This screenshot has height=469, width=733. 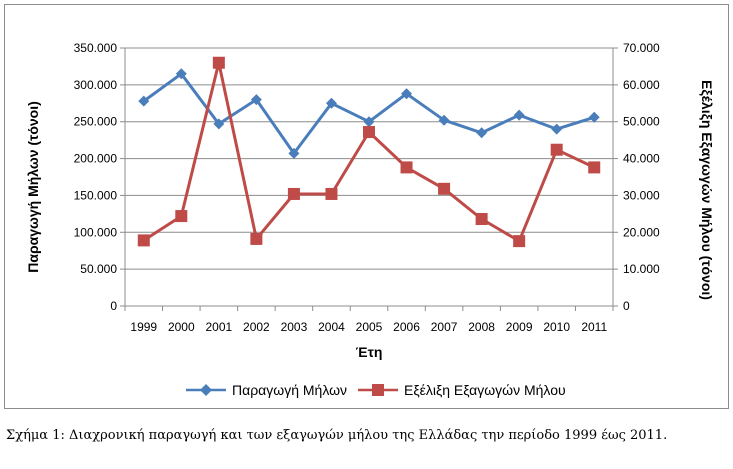 I want to click on y-axis-left-tick-label: 350.000, so click(x=96, y=48).